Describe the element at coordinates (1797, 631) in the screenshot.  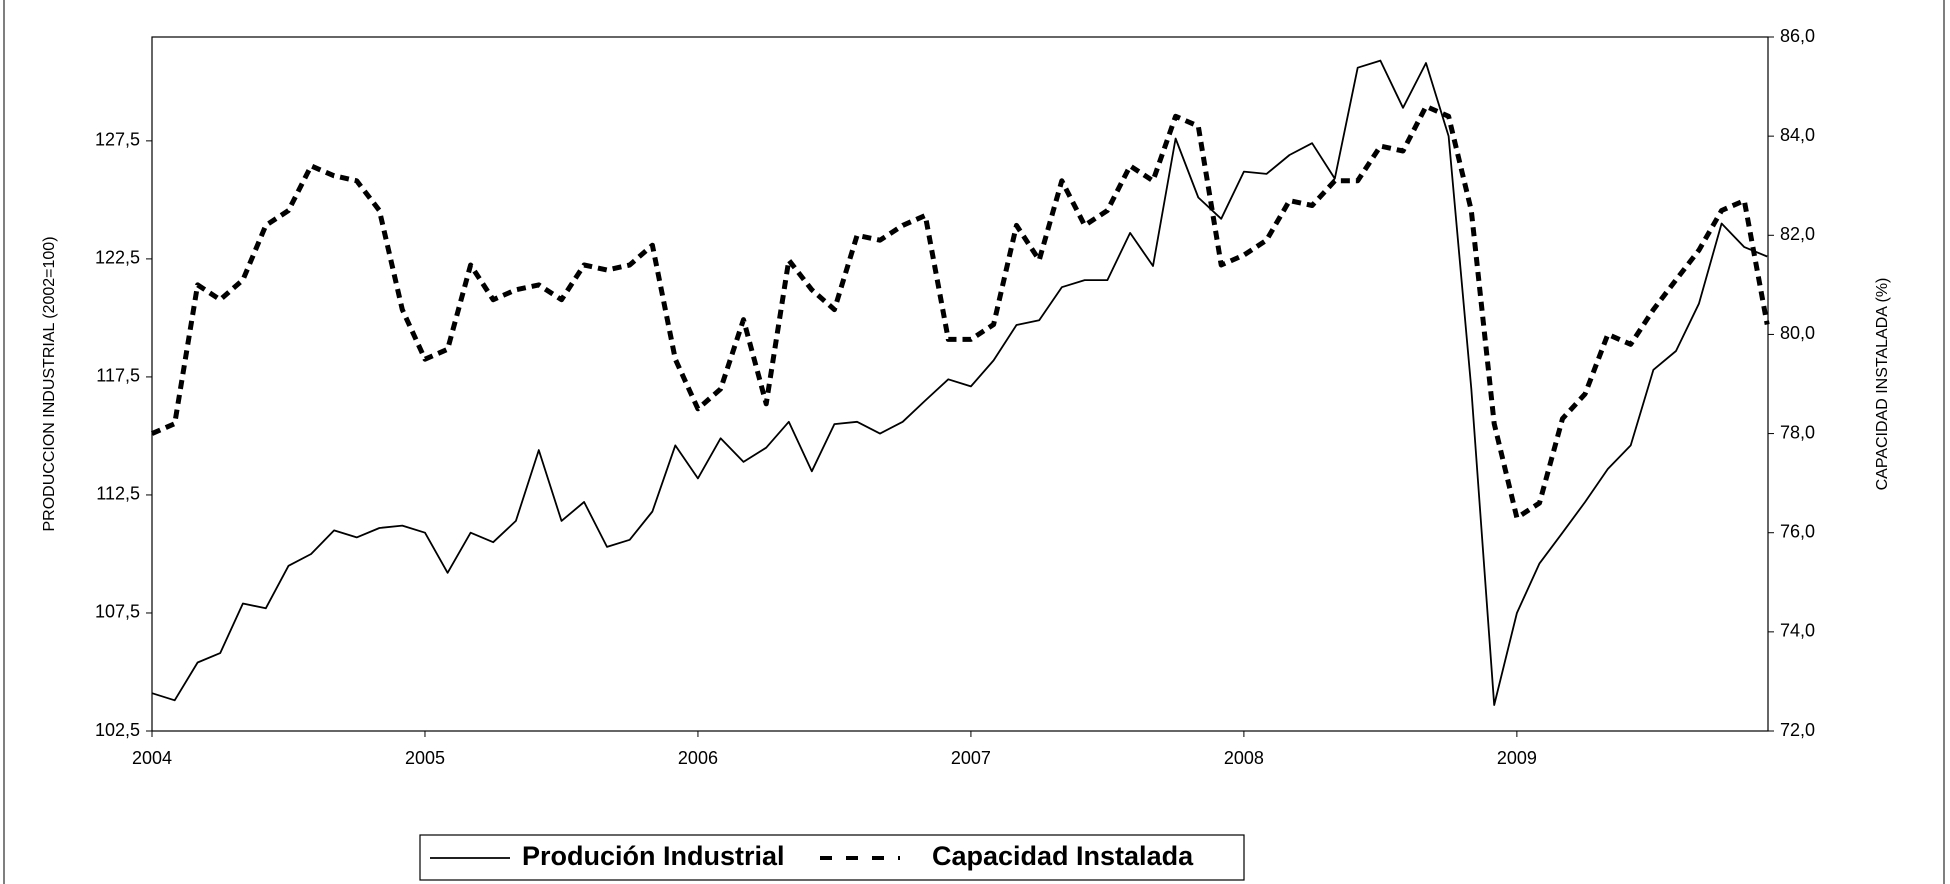
I see `y2-tick-label: 74,0` at that location.